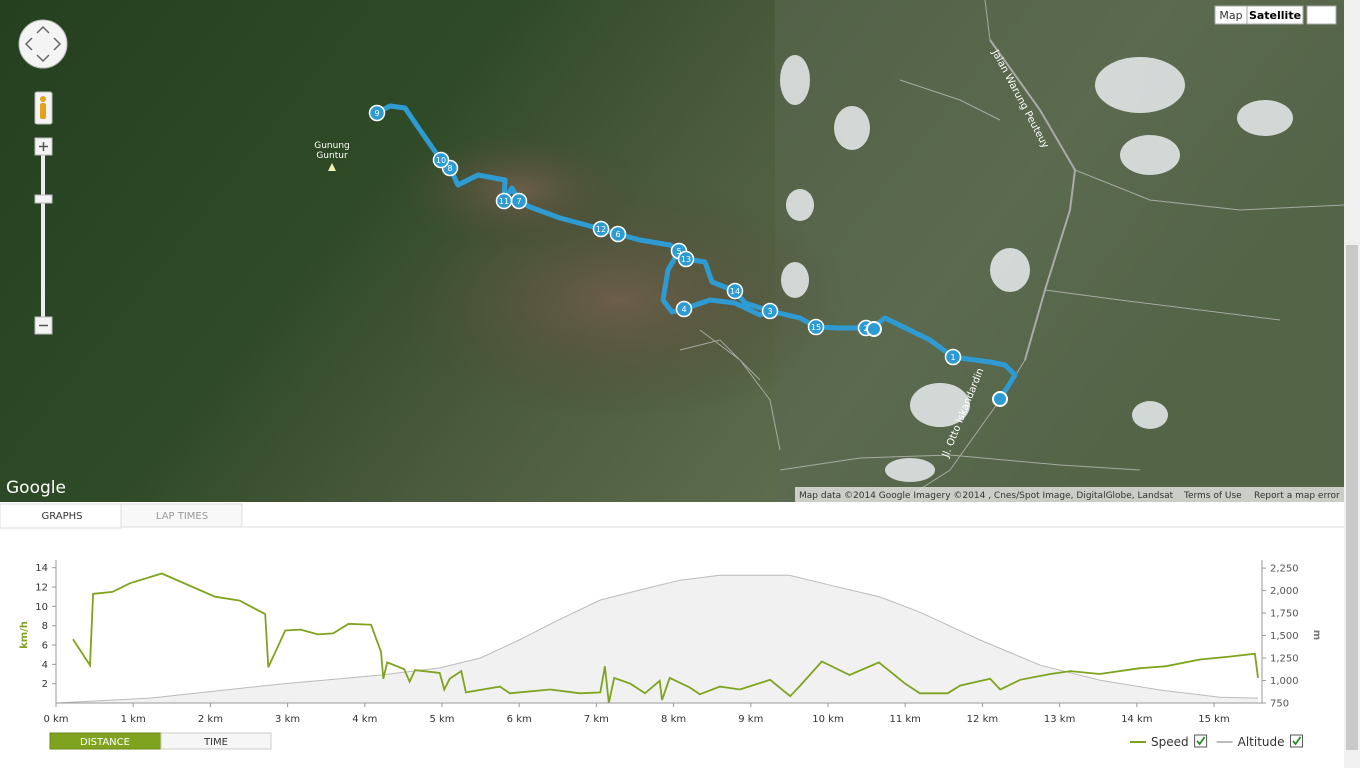 The height and width of the screenshot is (768, 1360). Describe the element at coordinates (43, 99) in the screenshot. I see `pegman-head` at that location.